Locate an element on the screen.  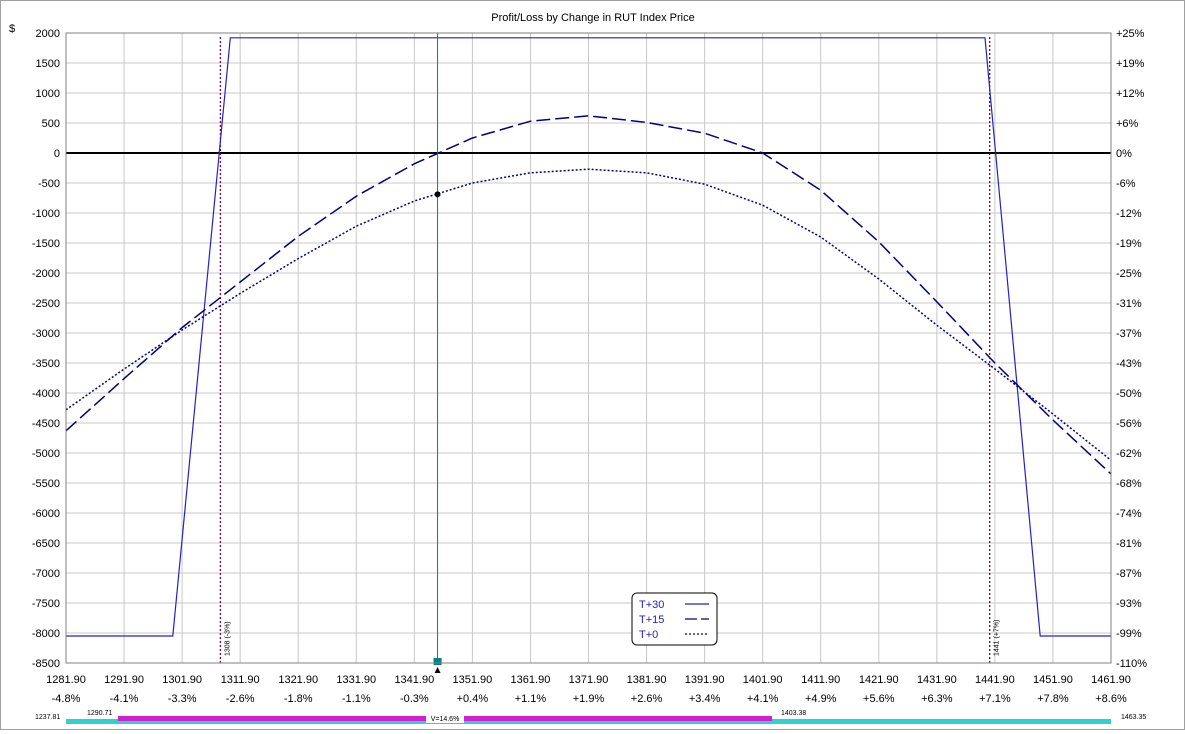
x-pct-label: -2.6% is located at coordinates (240, 699).